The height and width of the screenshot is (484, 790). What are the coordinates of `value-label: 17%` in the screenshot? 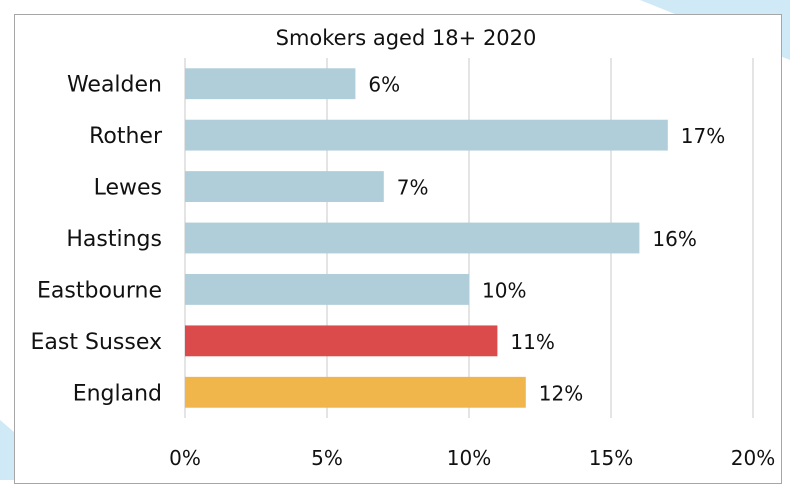 It's located at (703, 136).